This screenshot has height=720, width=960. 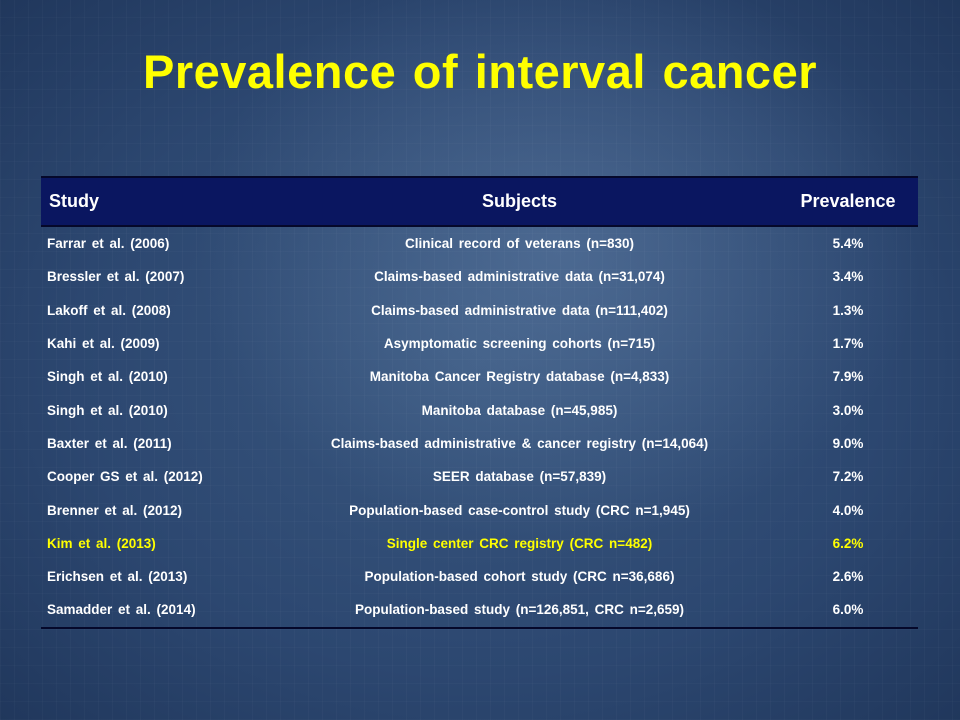 I want to click on cell-study: Bressler et al. (2007), so click(x=116, y=277).